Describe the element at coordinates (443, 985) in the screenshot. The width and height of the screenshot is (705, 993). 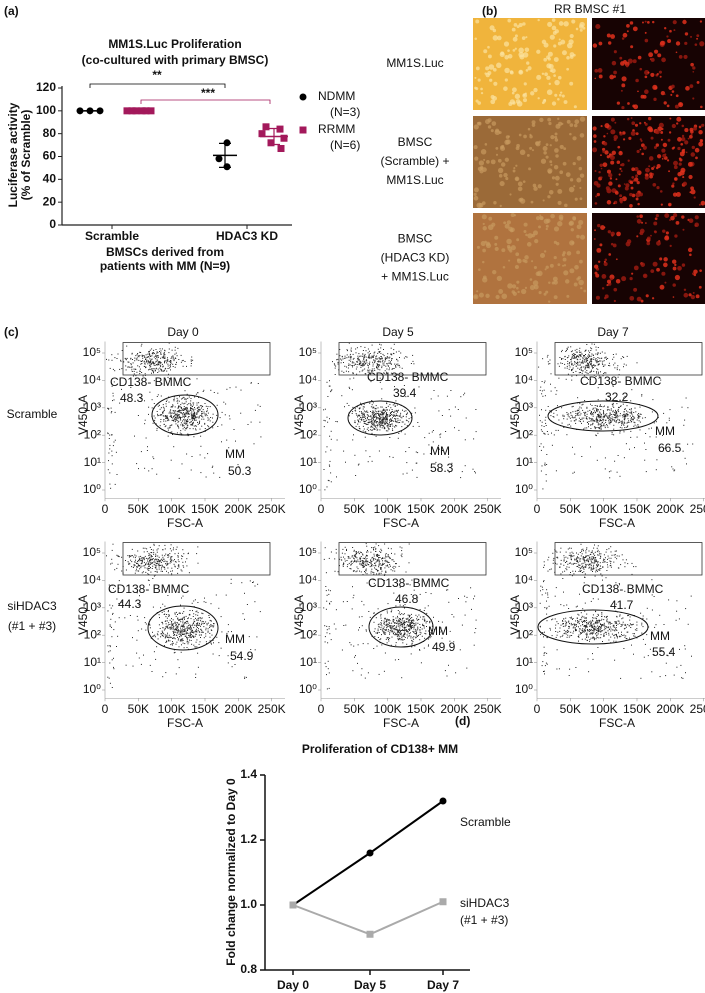
I see `x-tick-label: Day 7` at that location.